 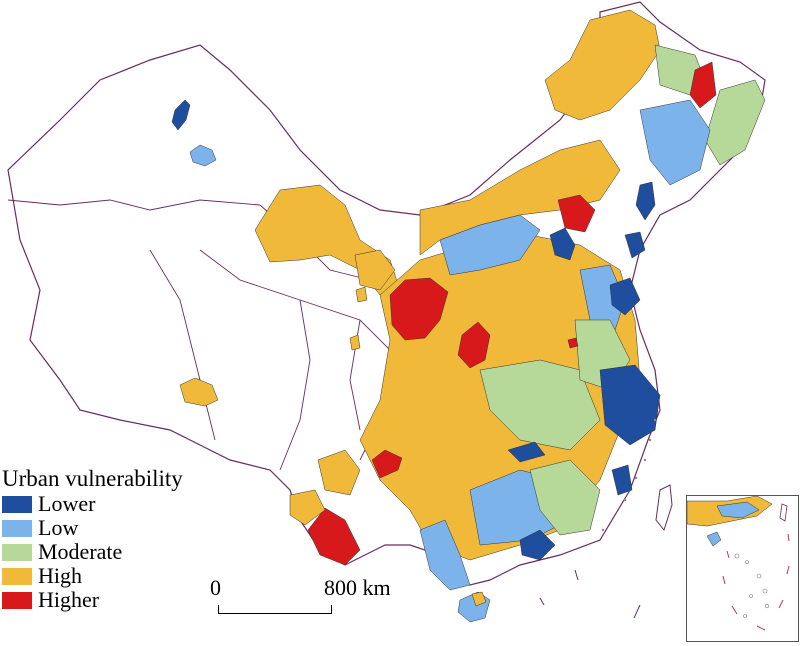 What do you see at coordinates (339, 472) in the screenshot?
I see `region-high-sw` at bounding box center [339, 472].